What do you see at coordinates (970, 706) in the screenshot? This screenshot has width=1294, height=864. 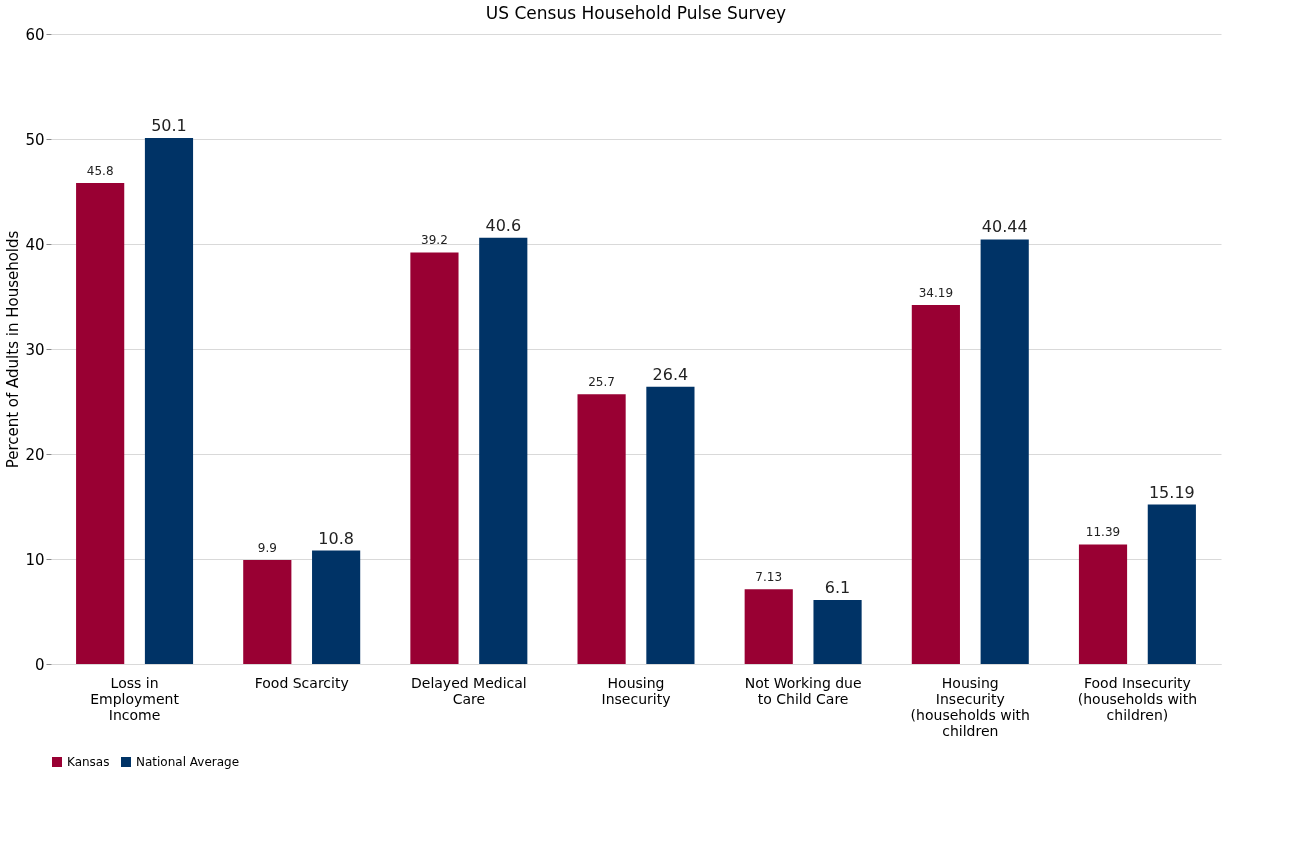 I see `x-tick-label: Housing Insecurity (households with children` at bounding box center [970, 706].